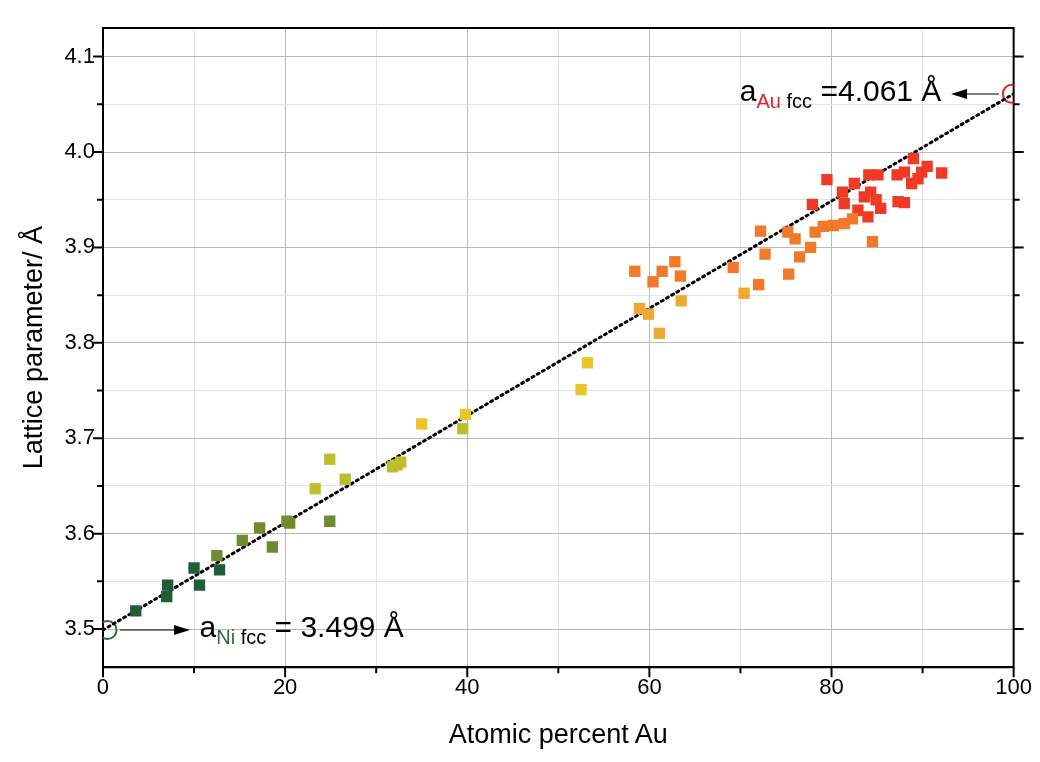 The height and width of the screenshot is (762, 1040). What do you see at coordinates (103, 687) in the screenshot?
I see `x-tick-label: 0` at bounding box center [103, 687].